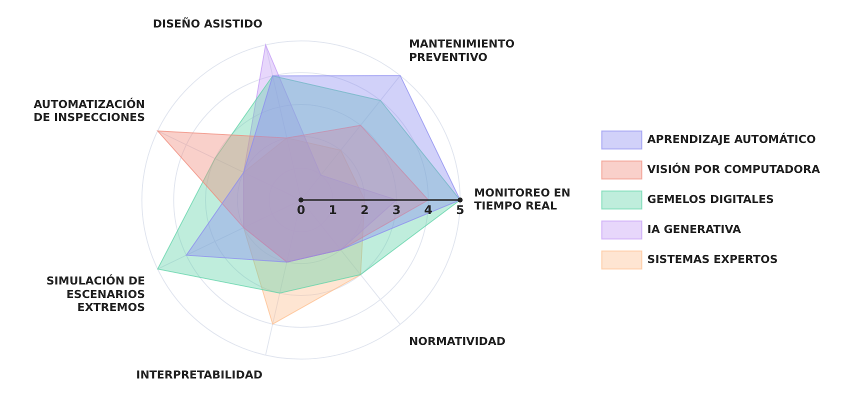 The height and width of the screenshot is (400, 848). I want to click on y-tick-label: 3, so click(396, 210).